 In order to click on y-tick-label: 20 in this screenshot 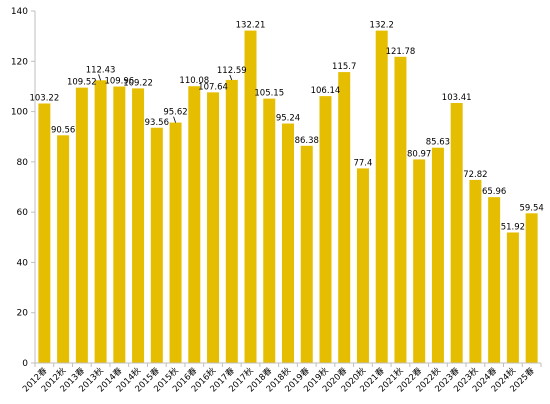, I will do `click(23, 314)`.